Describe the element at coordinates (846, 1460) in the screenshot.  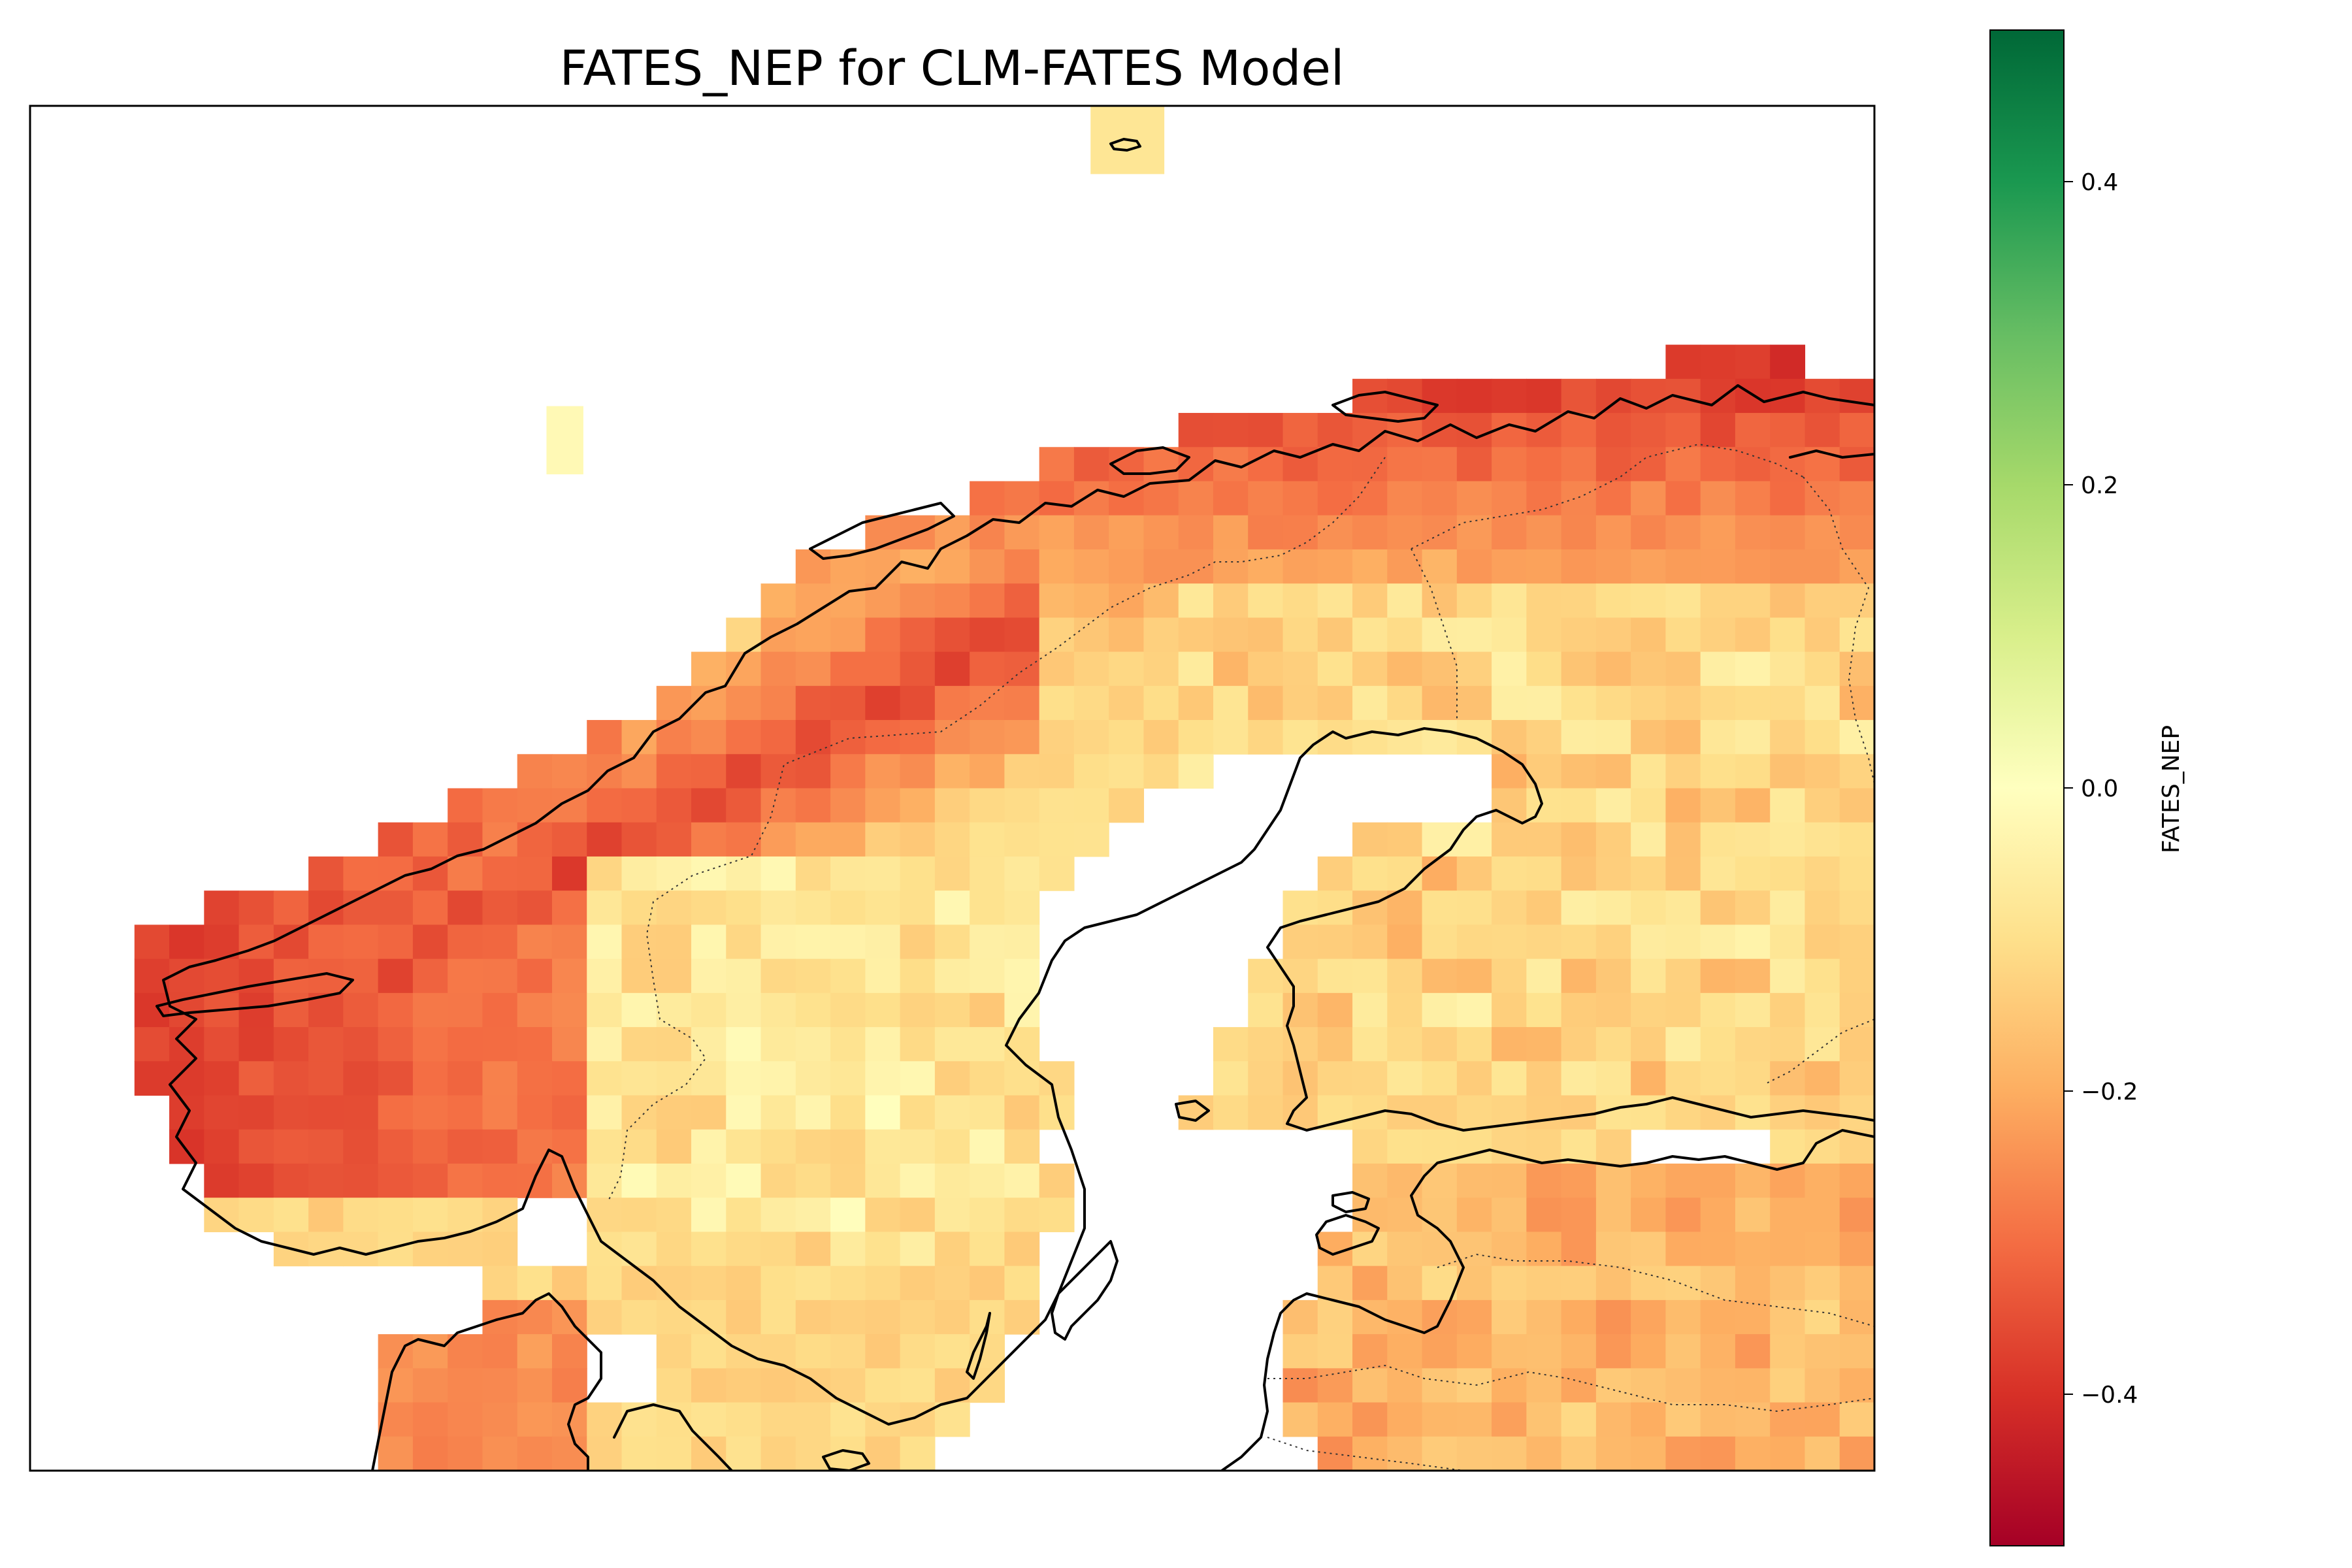
I see `bornholm-coastline` at that location.